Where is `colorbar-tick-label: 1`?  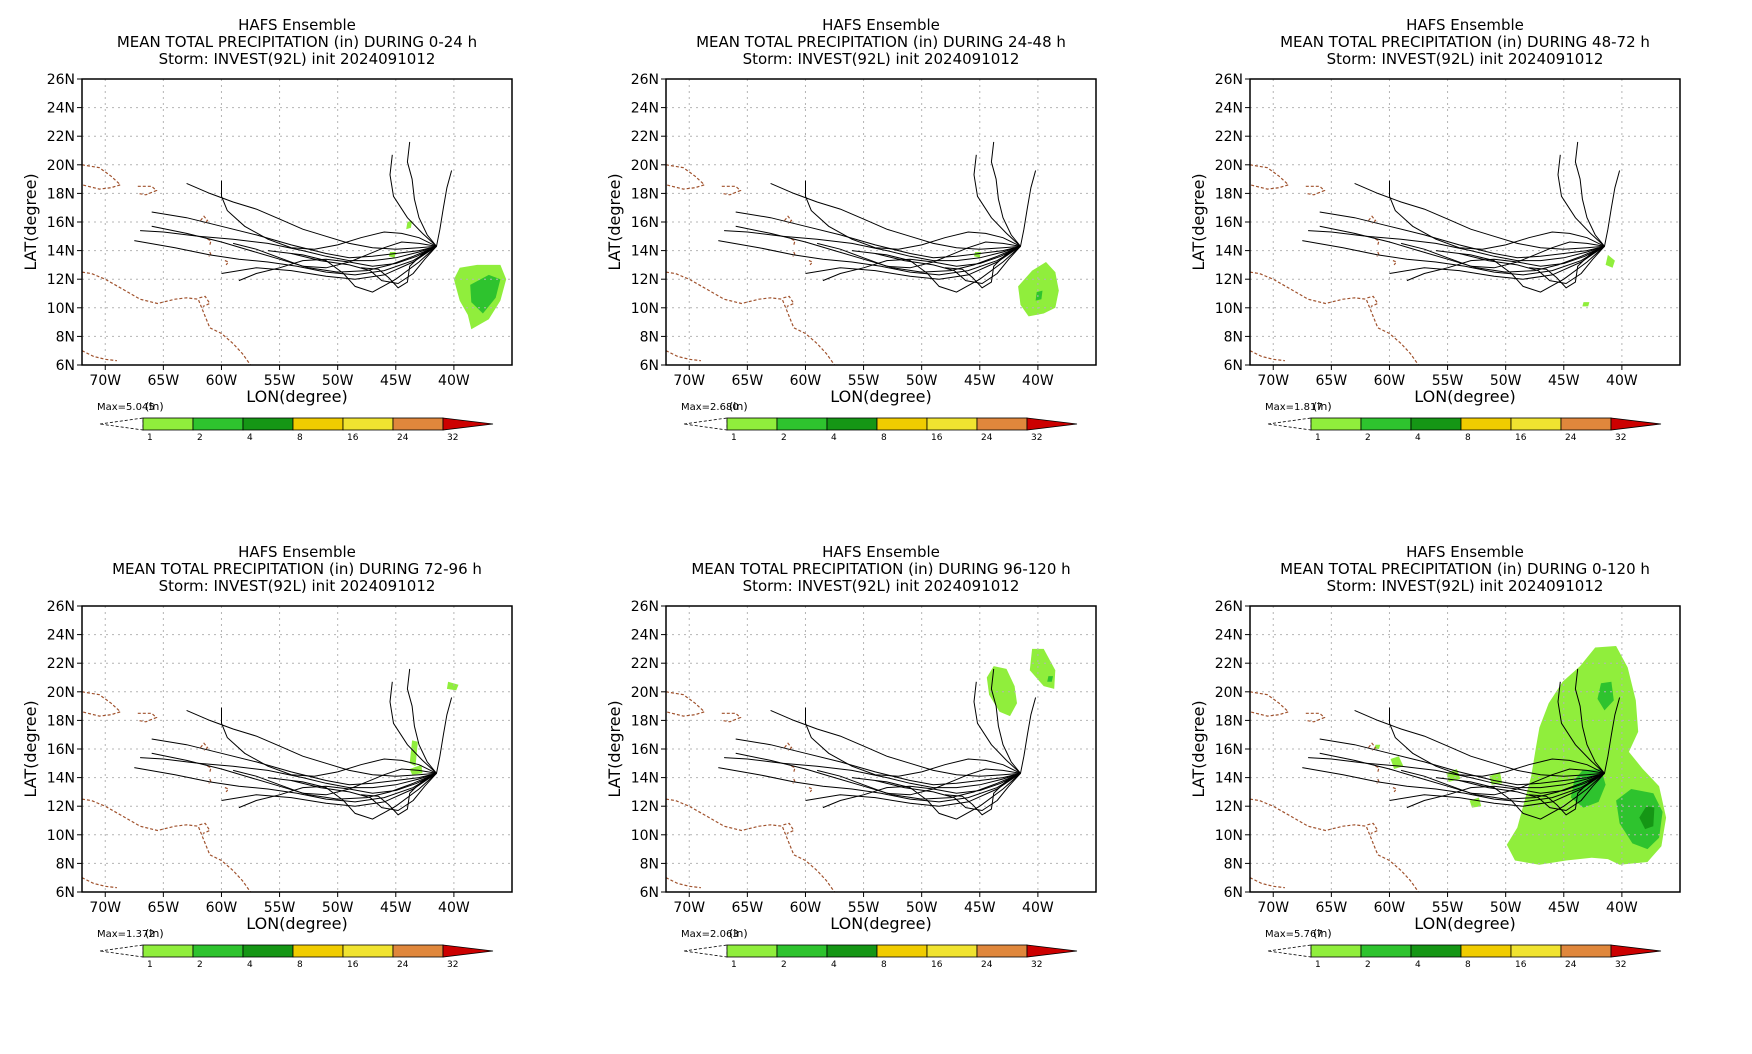 colorbar-tick-label: 1 is located at coordinates (734, 438).